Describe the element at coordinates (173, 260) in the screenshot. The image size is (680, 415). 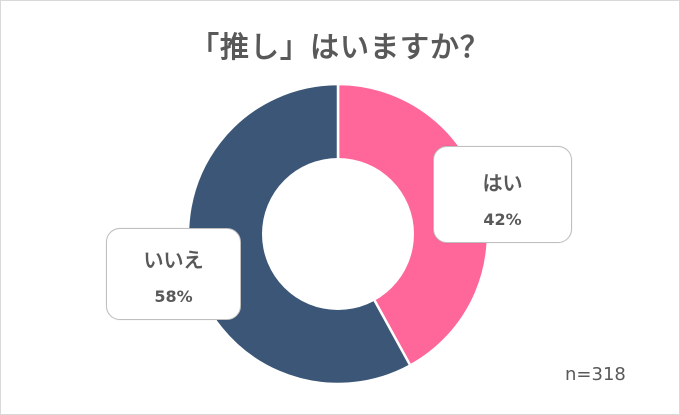
I see `callout-no-label: いいえ` at that location.